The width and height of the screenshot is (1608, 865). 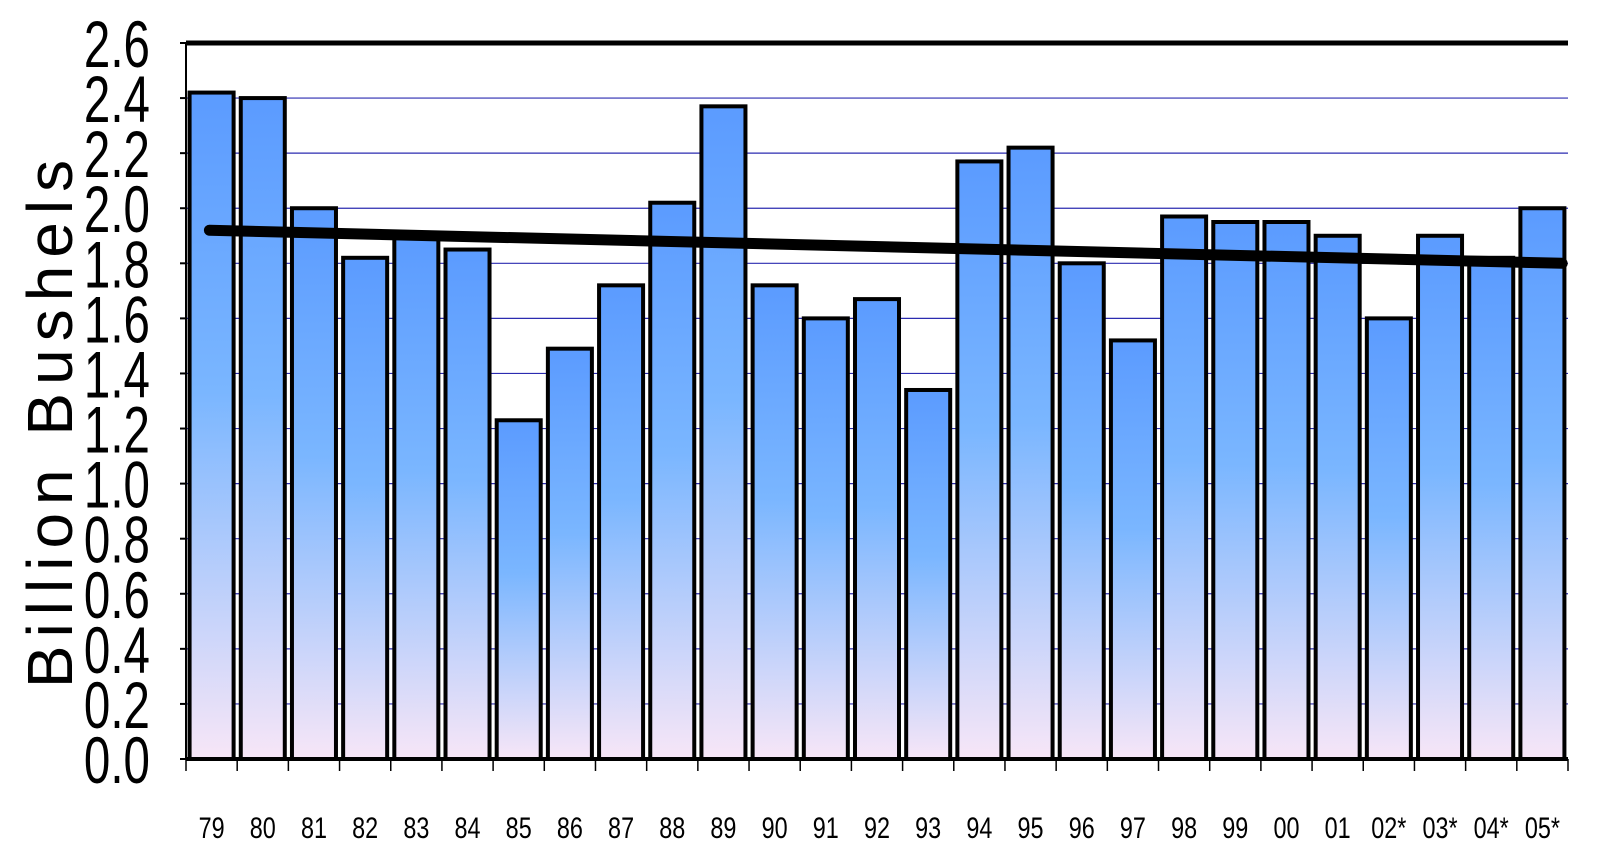 What do you see at coordinates (212, 827) in the screenshot?
I see `x-tick-label: 79` at bounding box center [212, 827].